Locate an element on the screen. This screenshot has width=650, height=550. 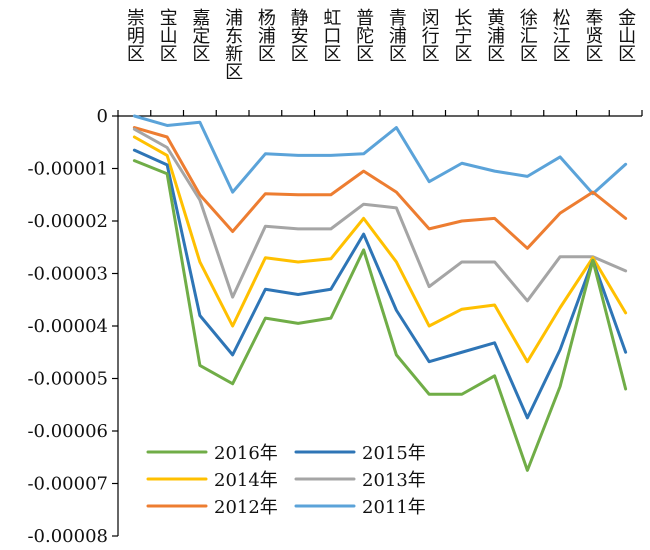
y-tick-label: -0.00006 is located at coordinates (67, 431).